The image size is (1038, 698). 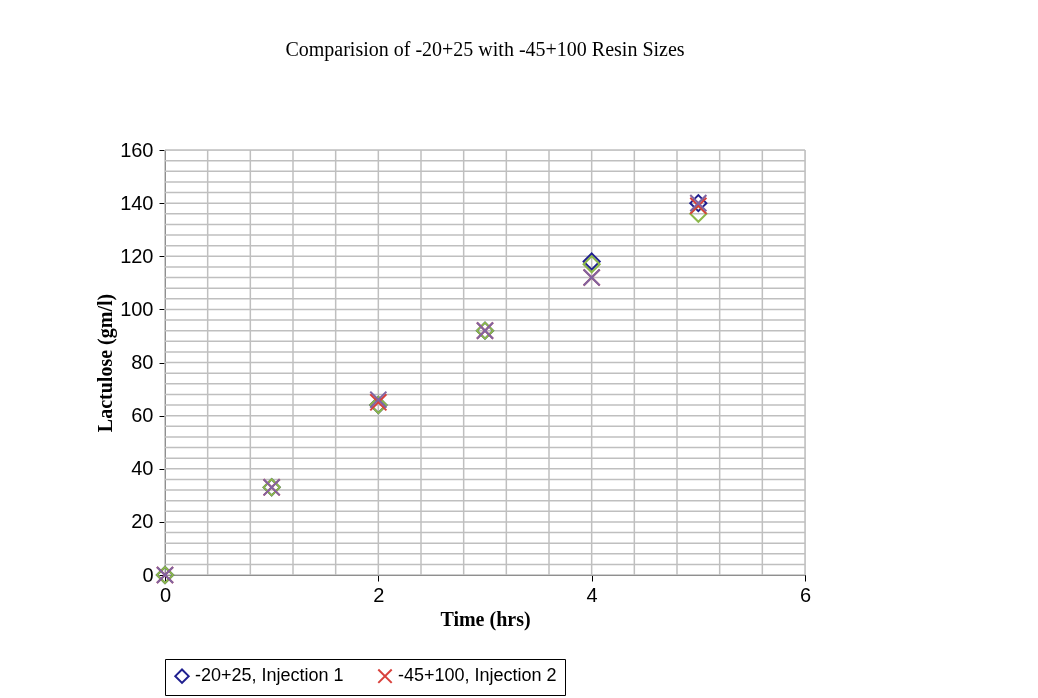 What do you see at coordinates (106, 363) in the screenshot?
I see `y-axis-title: Lactulose (gm/l)` at bounding box center [106, 363].